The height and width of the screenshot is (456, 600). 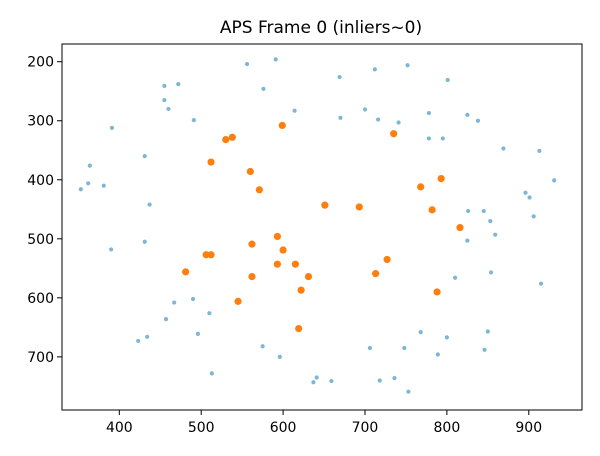 What do you see at coordinates (201, 428) in the screenshot?
I see `x-tick-label-500: 500` at bounding box center [201, 428].